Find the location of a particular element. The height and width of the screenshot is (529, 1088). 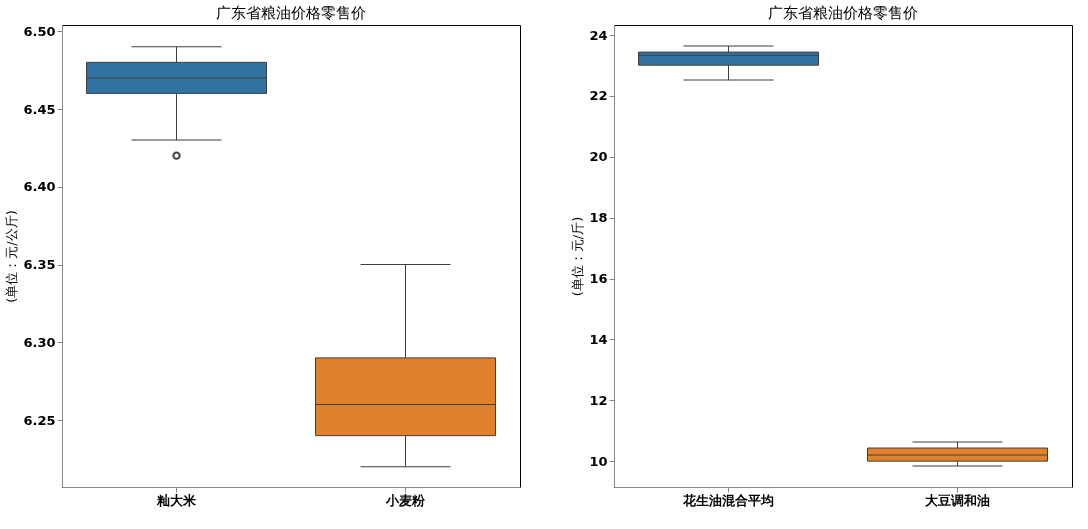

y-tick-label: 10 is located at coordinates (598, 461).